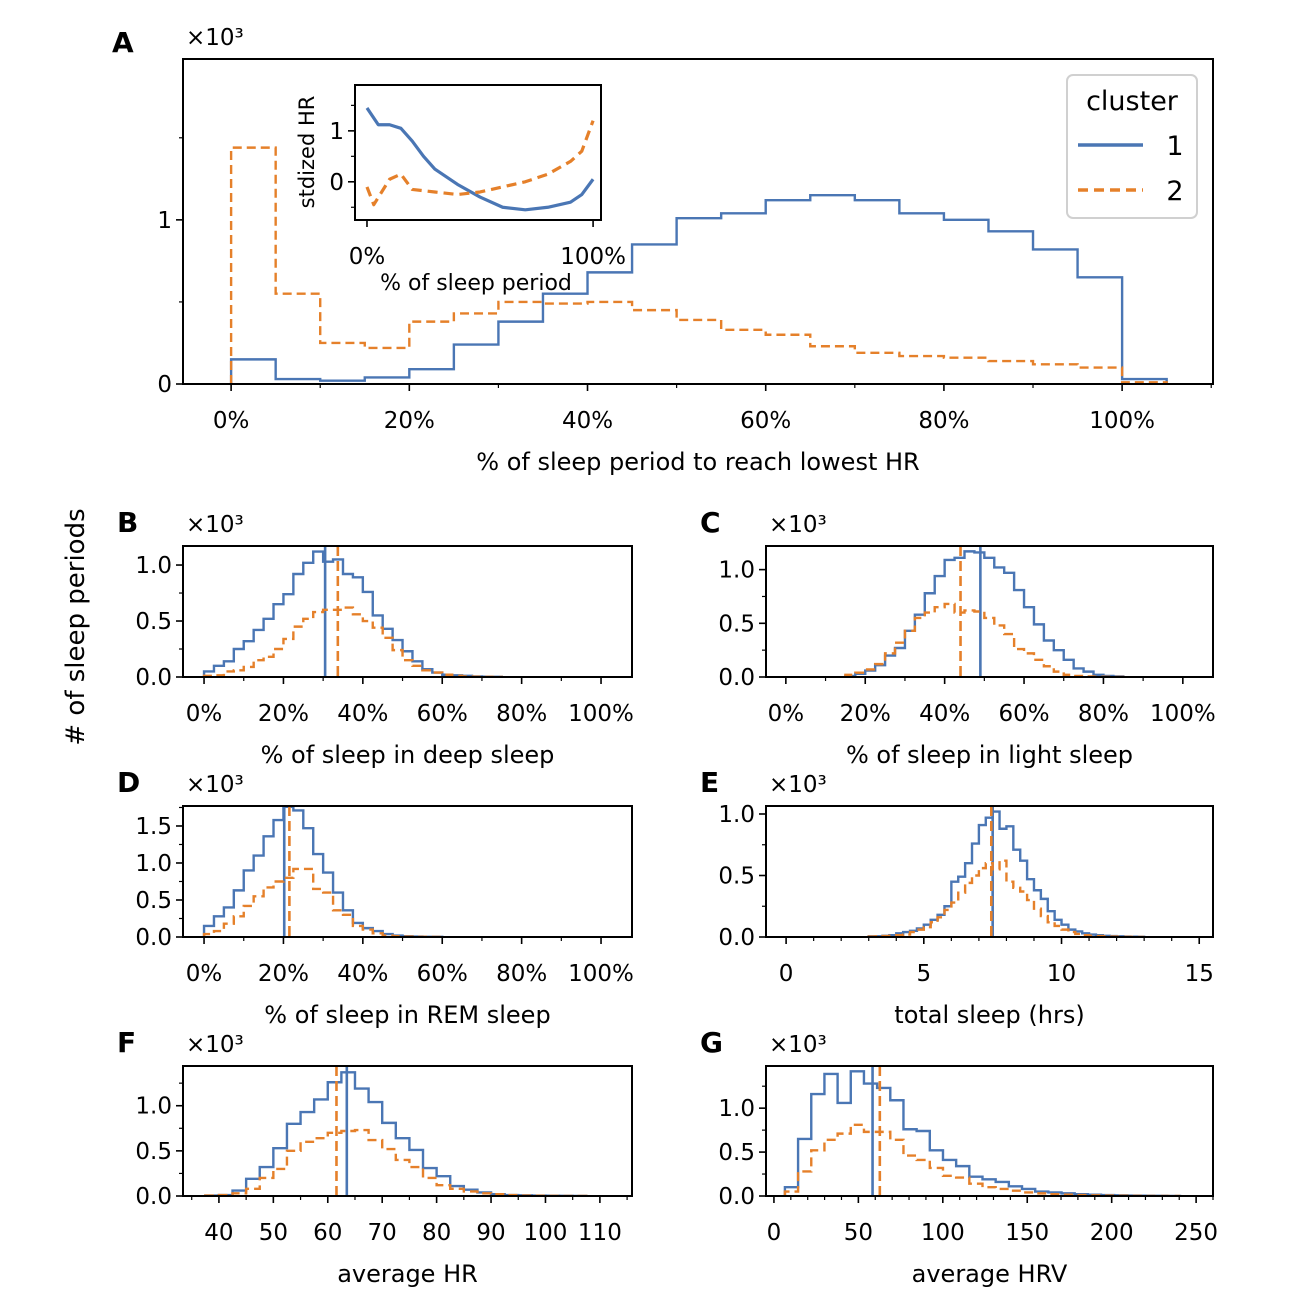 The height and width of the screenshot is (1305, 1304). Describe the element at coordinates (1061, 974) in the screenshot. I see `x-tick-label: 10` at that location.